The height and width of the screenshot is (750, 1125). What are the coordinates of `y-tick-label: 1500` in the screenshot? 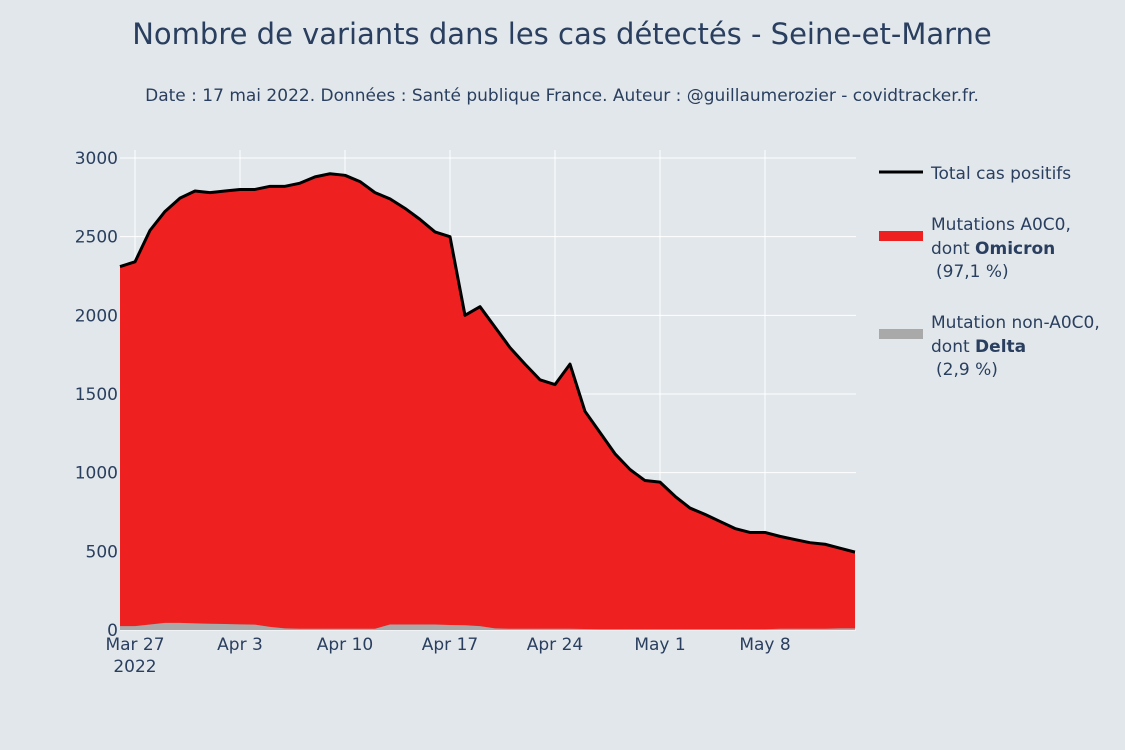 It's located at (96, 395).